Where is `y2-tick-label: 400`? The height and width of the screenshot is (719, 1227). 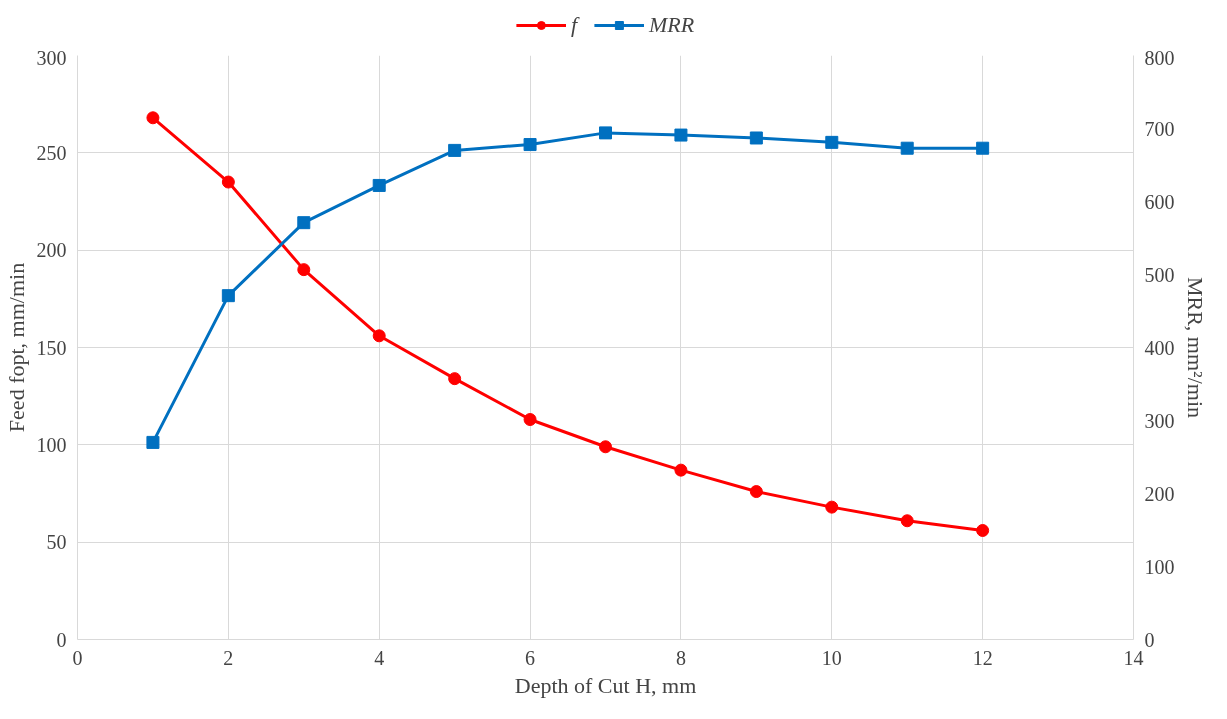
y2-tick-label: 400 is located at coordinates (1159, 347).